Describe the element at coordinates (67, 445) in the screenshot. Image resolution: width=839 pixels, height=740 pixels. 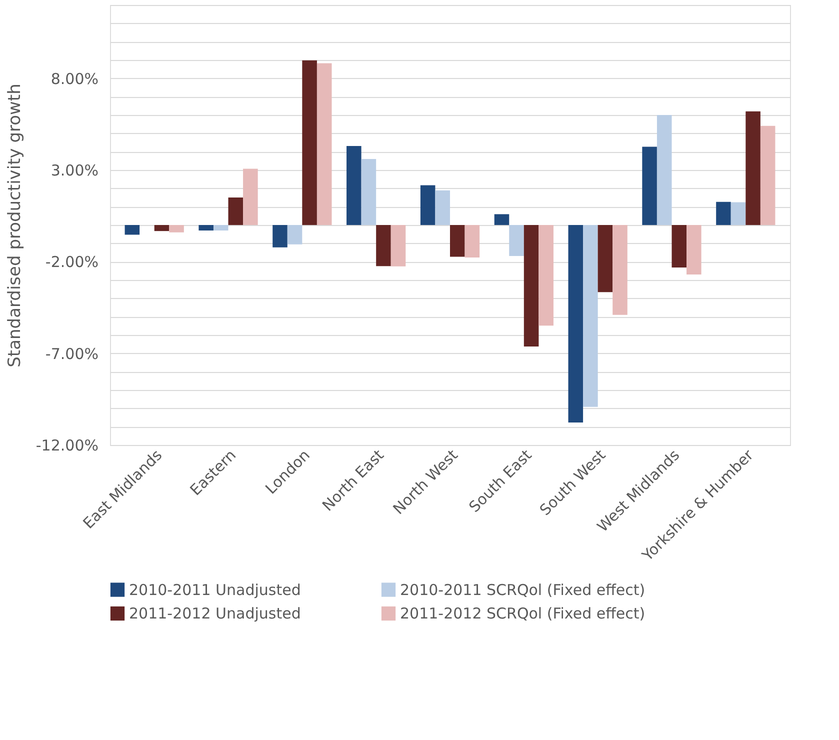
I see `y-tick-label: -12.00%` at that location.